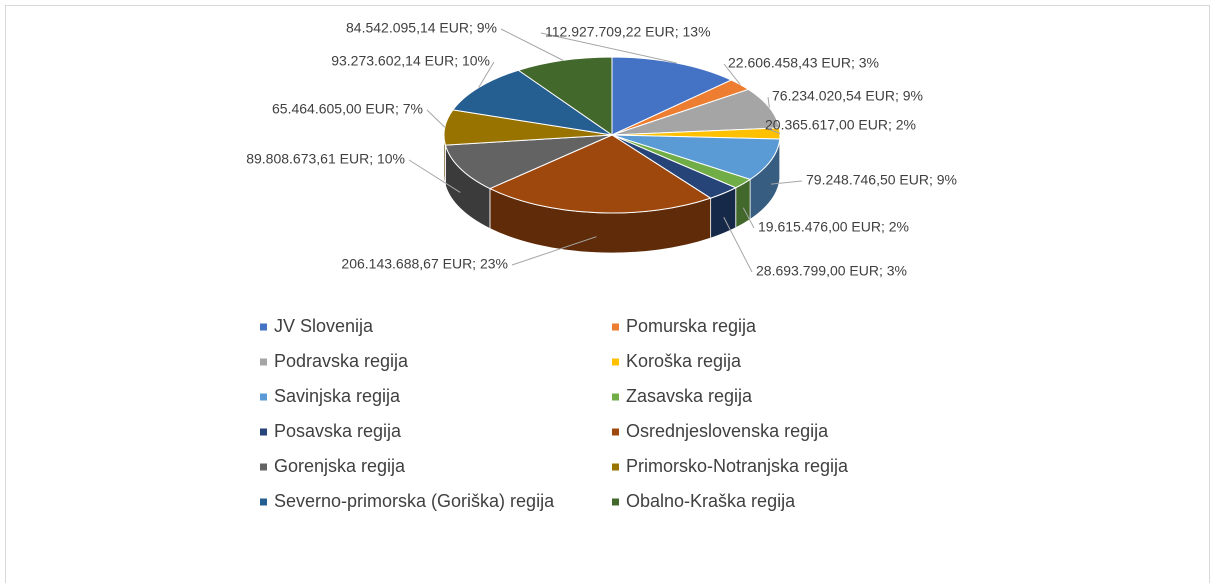  Describe the element at coordinates (347, 109) in the screenshot. I see `data-label: 65.464.605,00 EUR; 7%` at that location.